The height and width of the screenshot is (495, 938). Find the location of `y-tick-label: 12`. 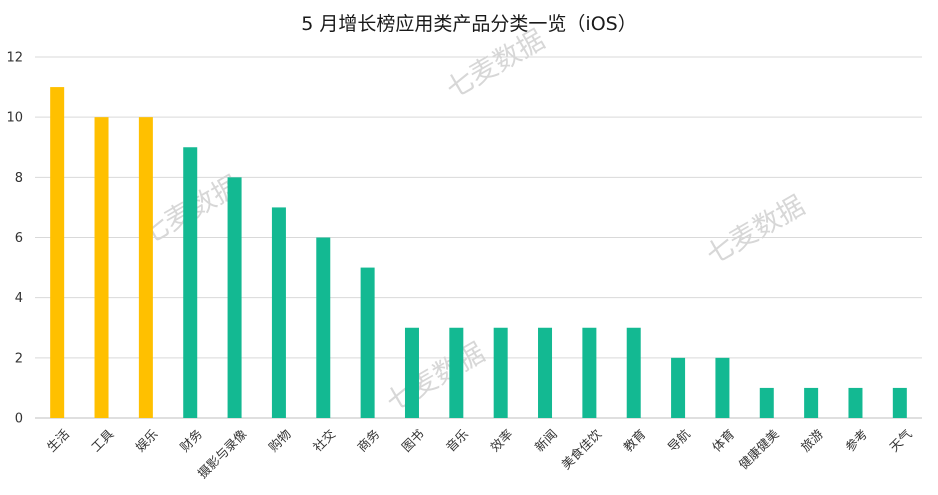

y-tick-label: 12 is located at coordinates (14, 58).